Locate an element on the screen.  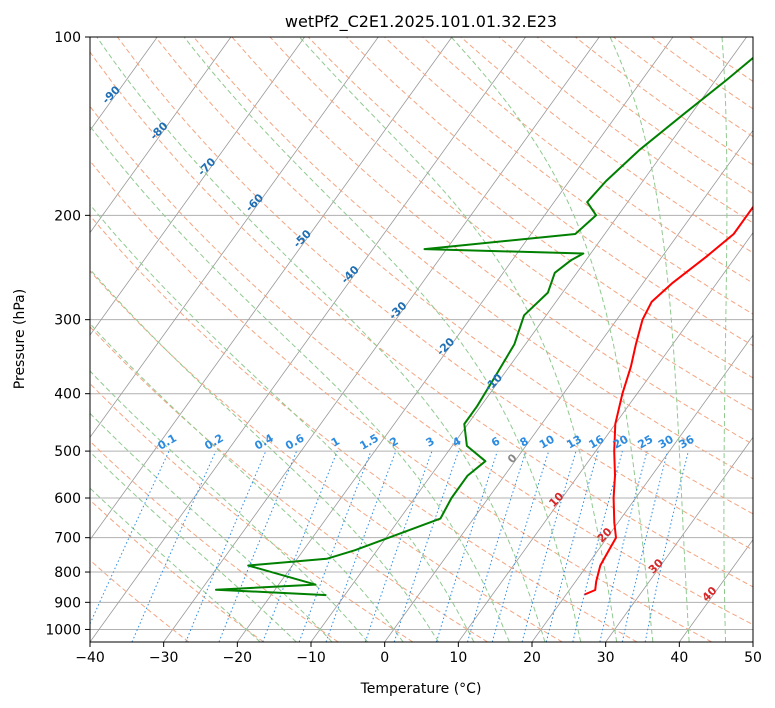
y-axis-title: Pressure (hPa) is located at coordinates (20, 339).